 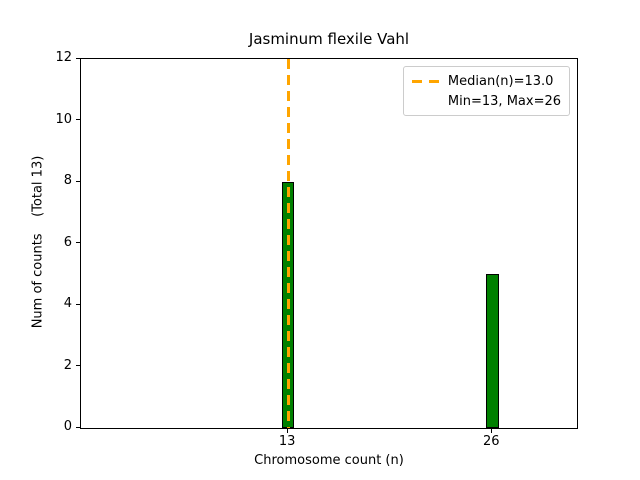 I want to click on median-dashed-line-sample, so click(x=425, y=81).